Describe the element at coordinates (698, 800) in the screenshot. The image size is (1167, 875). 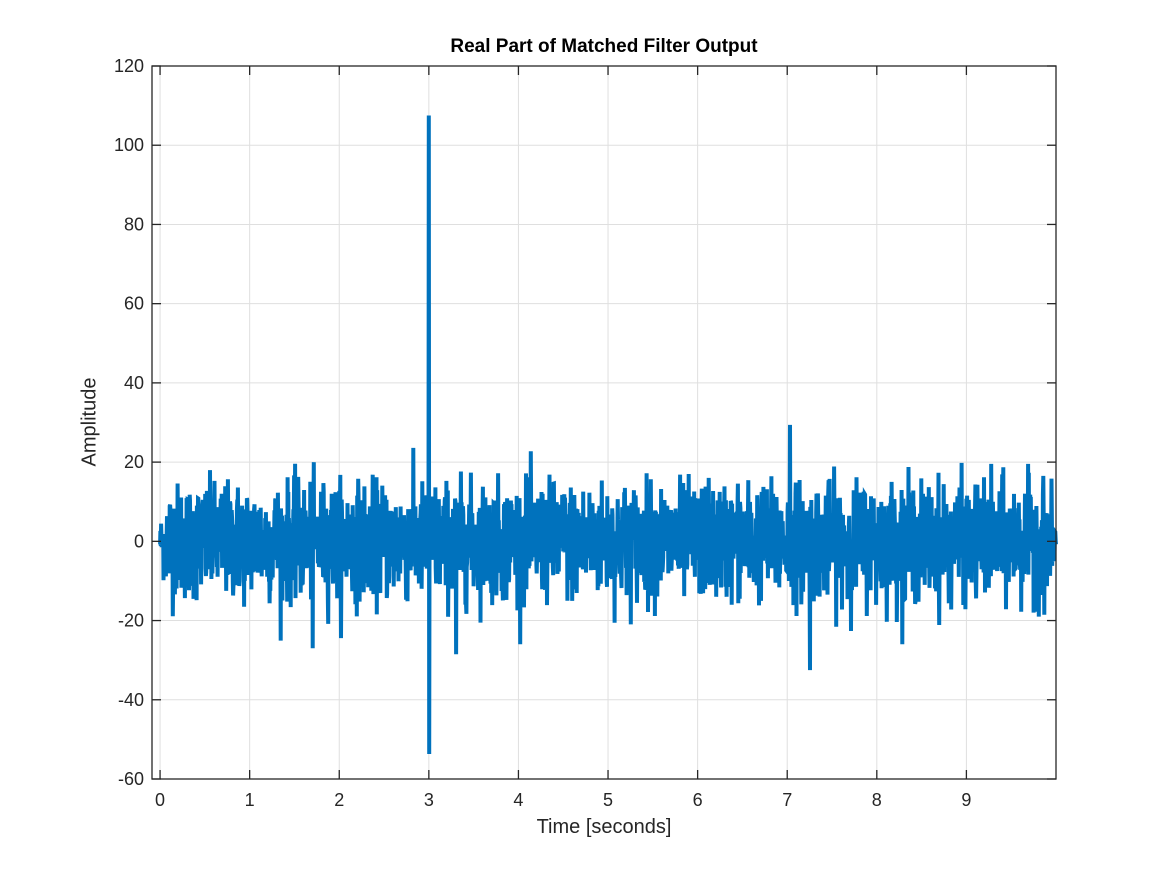
I see `x-tick-label: 6` at that location.